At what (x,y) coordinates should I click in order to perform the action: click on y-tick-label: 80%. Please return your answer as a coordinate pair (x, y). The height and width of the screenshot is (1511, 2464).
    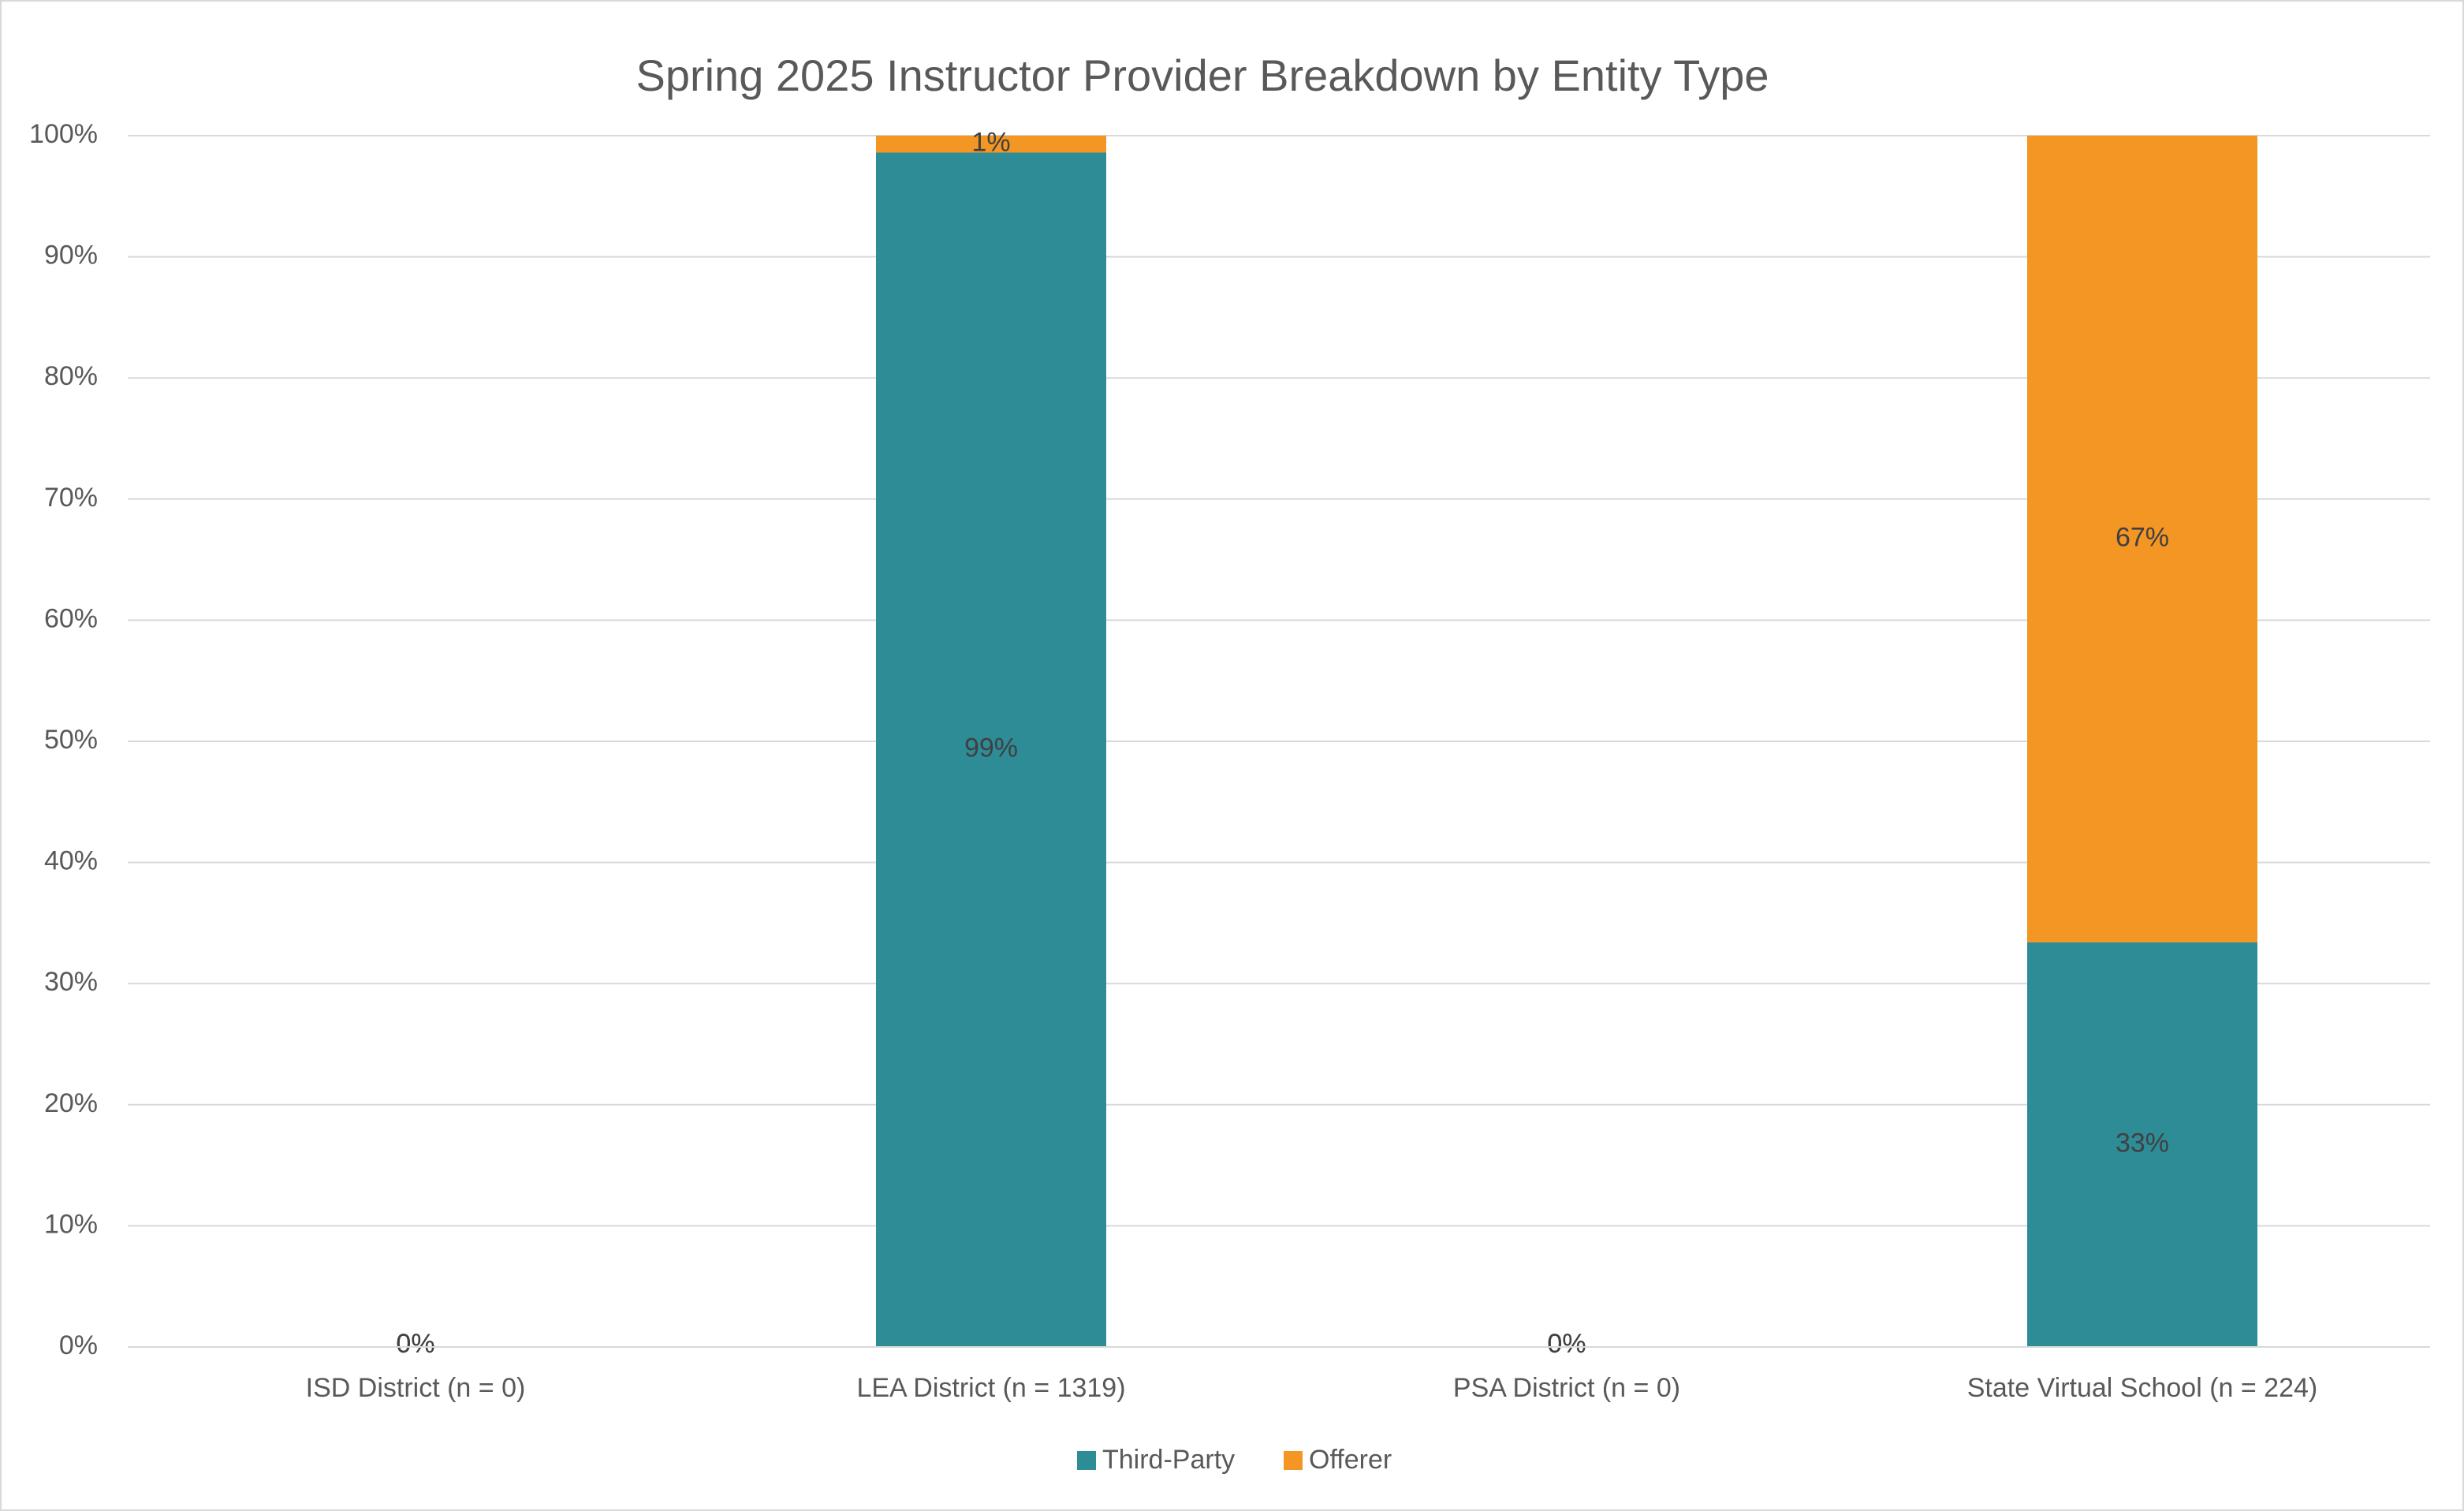
    Looking at the image, I should click on (71, 376).